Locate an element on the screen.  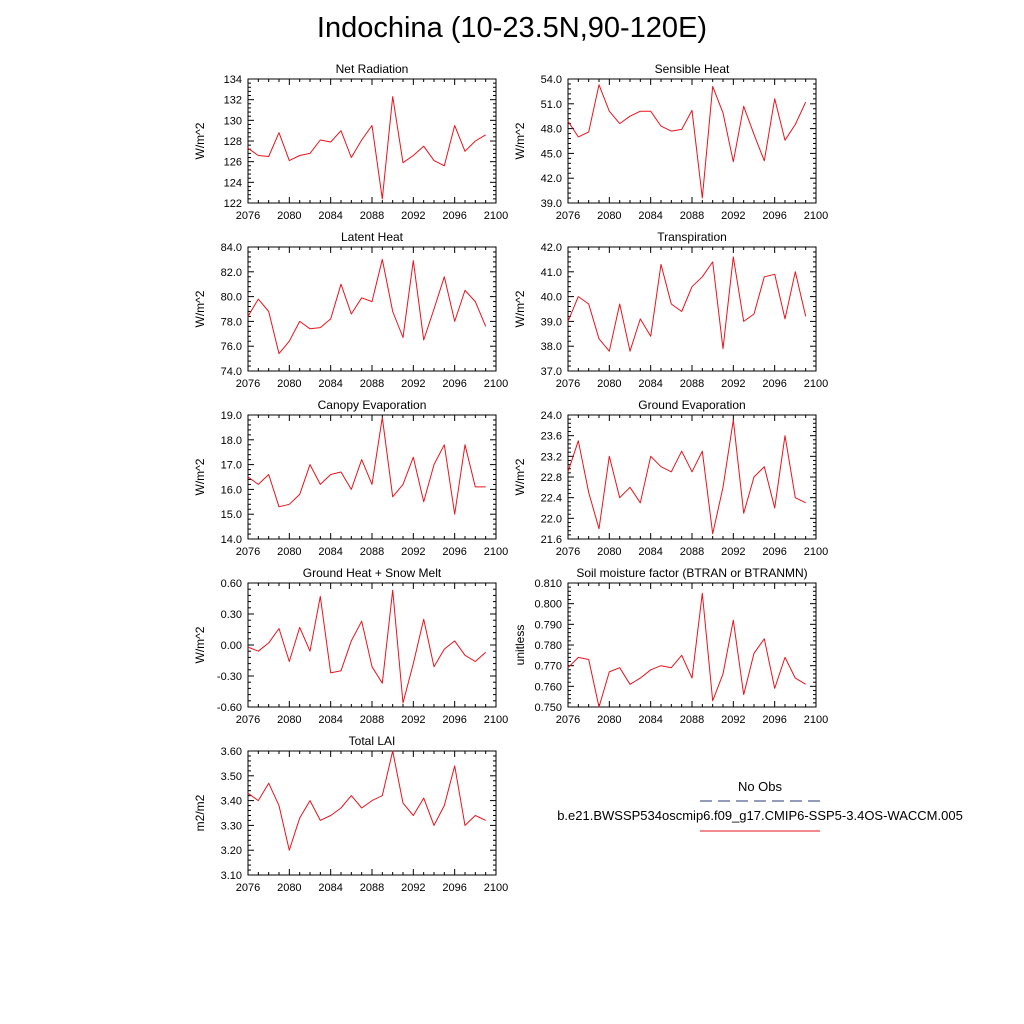
y-tick-label: 51.0 is located at coordinates (551, 105).